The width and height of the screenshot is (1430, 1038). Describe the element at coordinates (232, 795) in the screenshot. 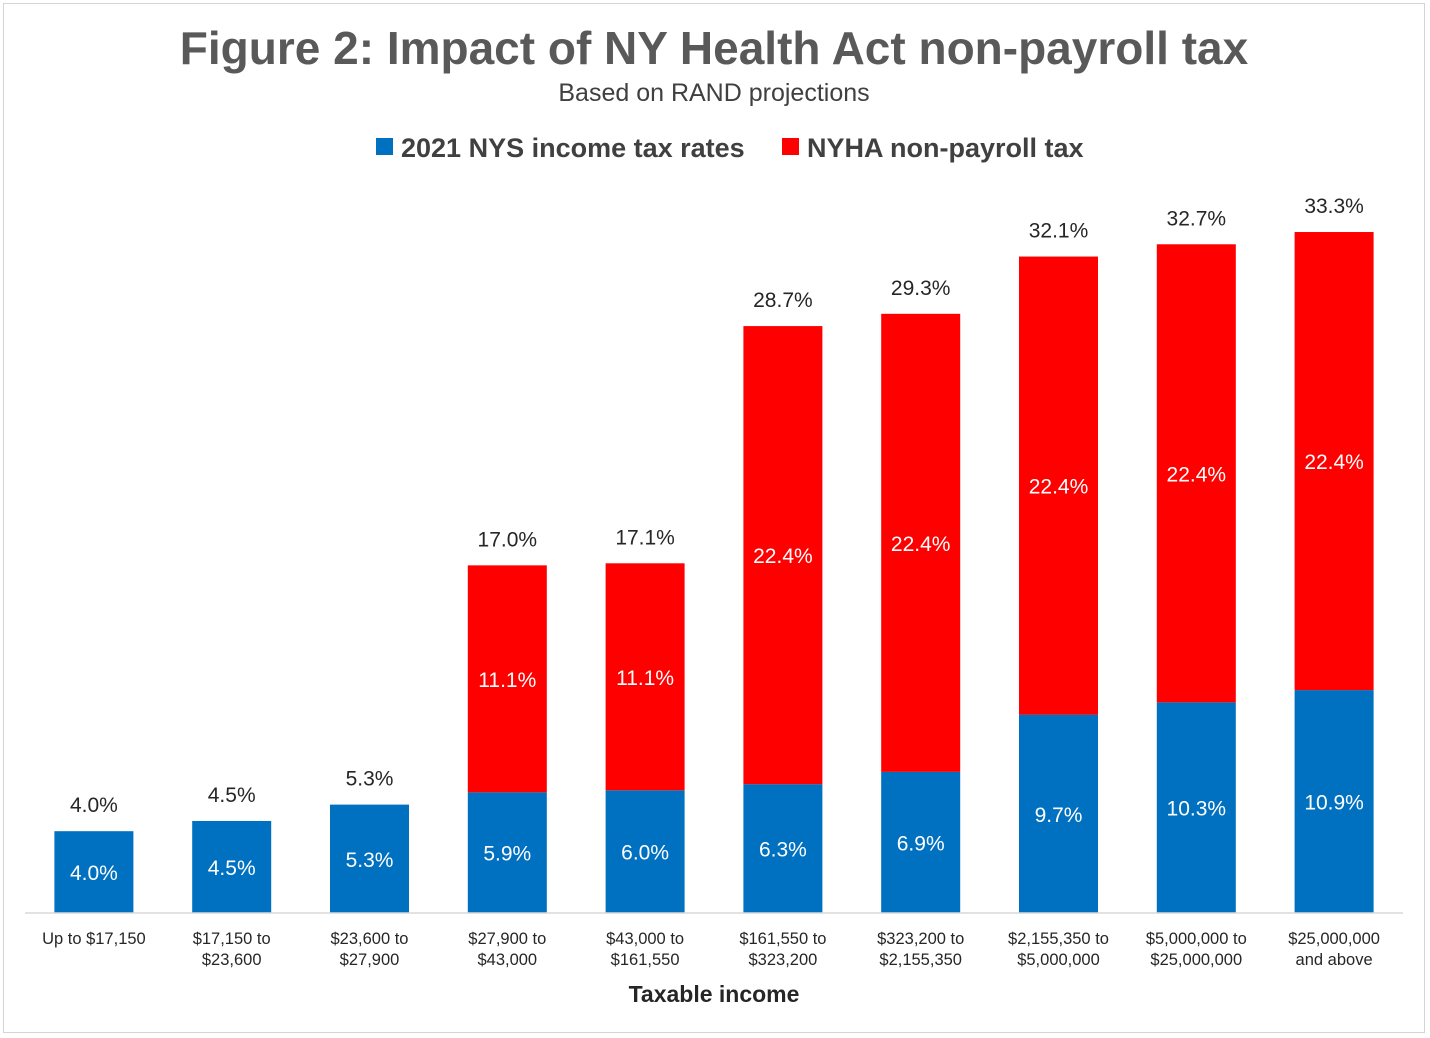

I see `total-label-1: 4.5%` at that location.